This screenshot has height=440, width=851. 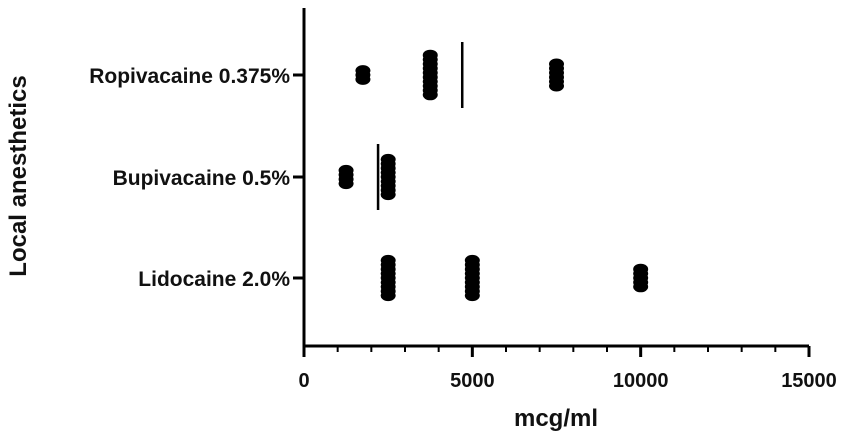 I want to click on category-label-bupivacaine-0-5: Bupivacaine 0.5%, so click(x=202, y=178).